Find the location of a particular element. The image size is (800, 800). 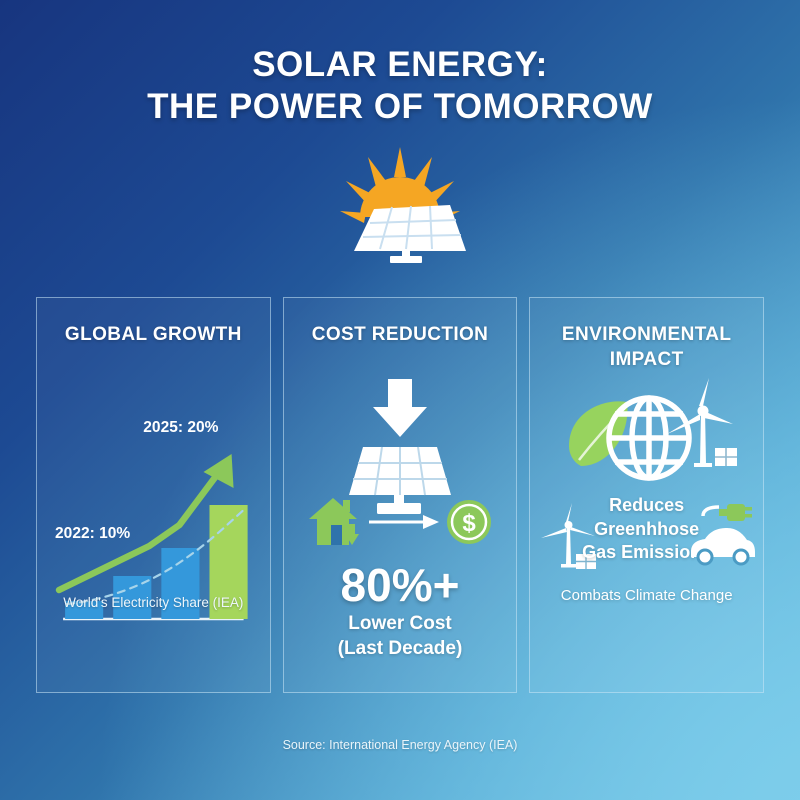

arrow-right-icon is located at coordinates (404, 522).